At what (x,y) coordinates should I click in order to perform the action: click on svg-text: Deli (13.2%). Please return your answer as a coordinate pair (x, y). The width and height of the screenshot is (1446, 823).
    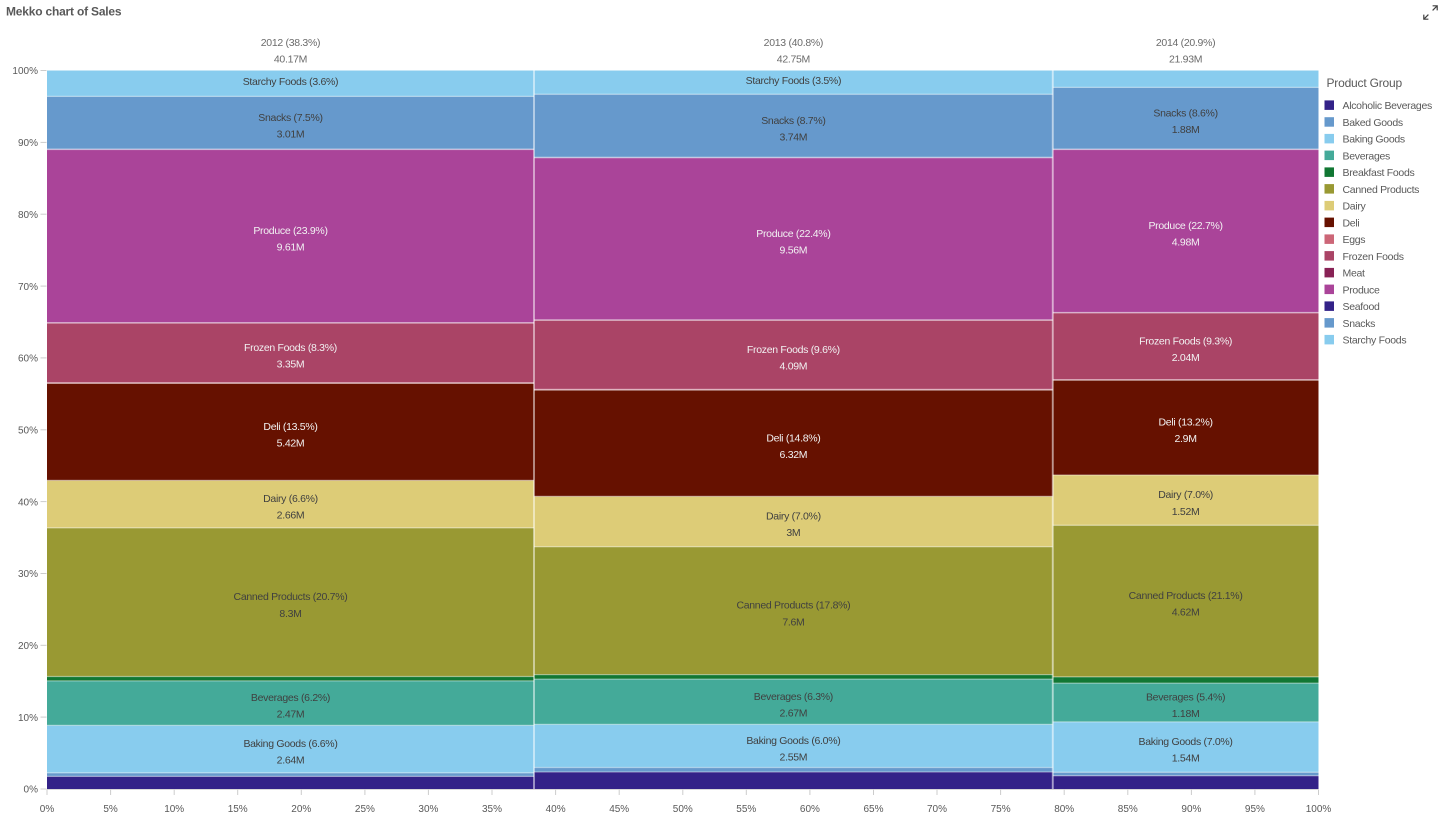
    Looking at the image, I should click on (1186, 423).